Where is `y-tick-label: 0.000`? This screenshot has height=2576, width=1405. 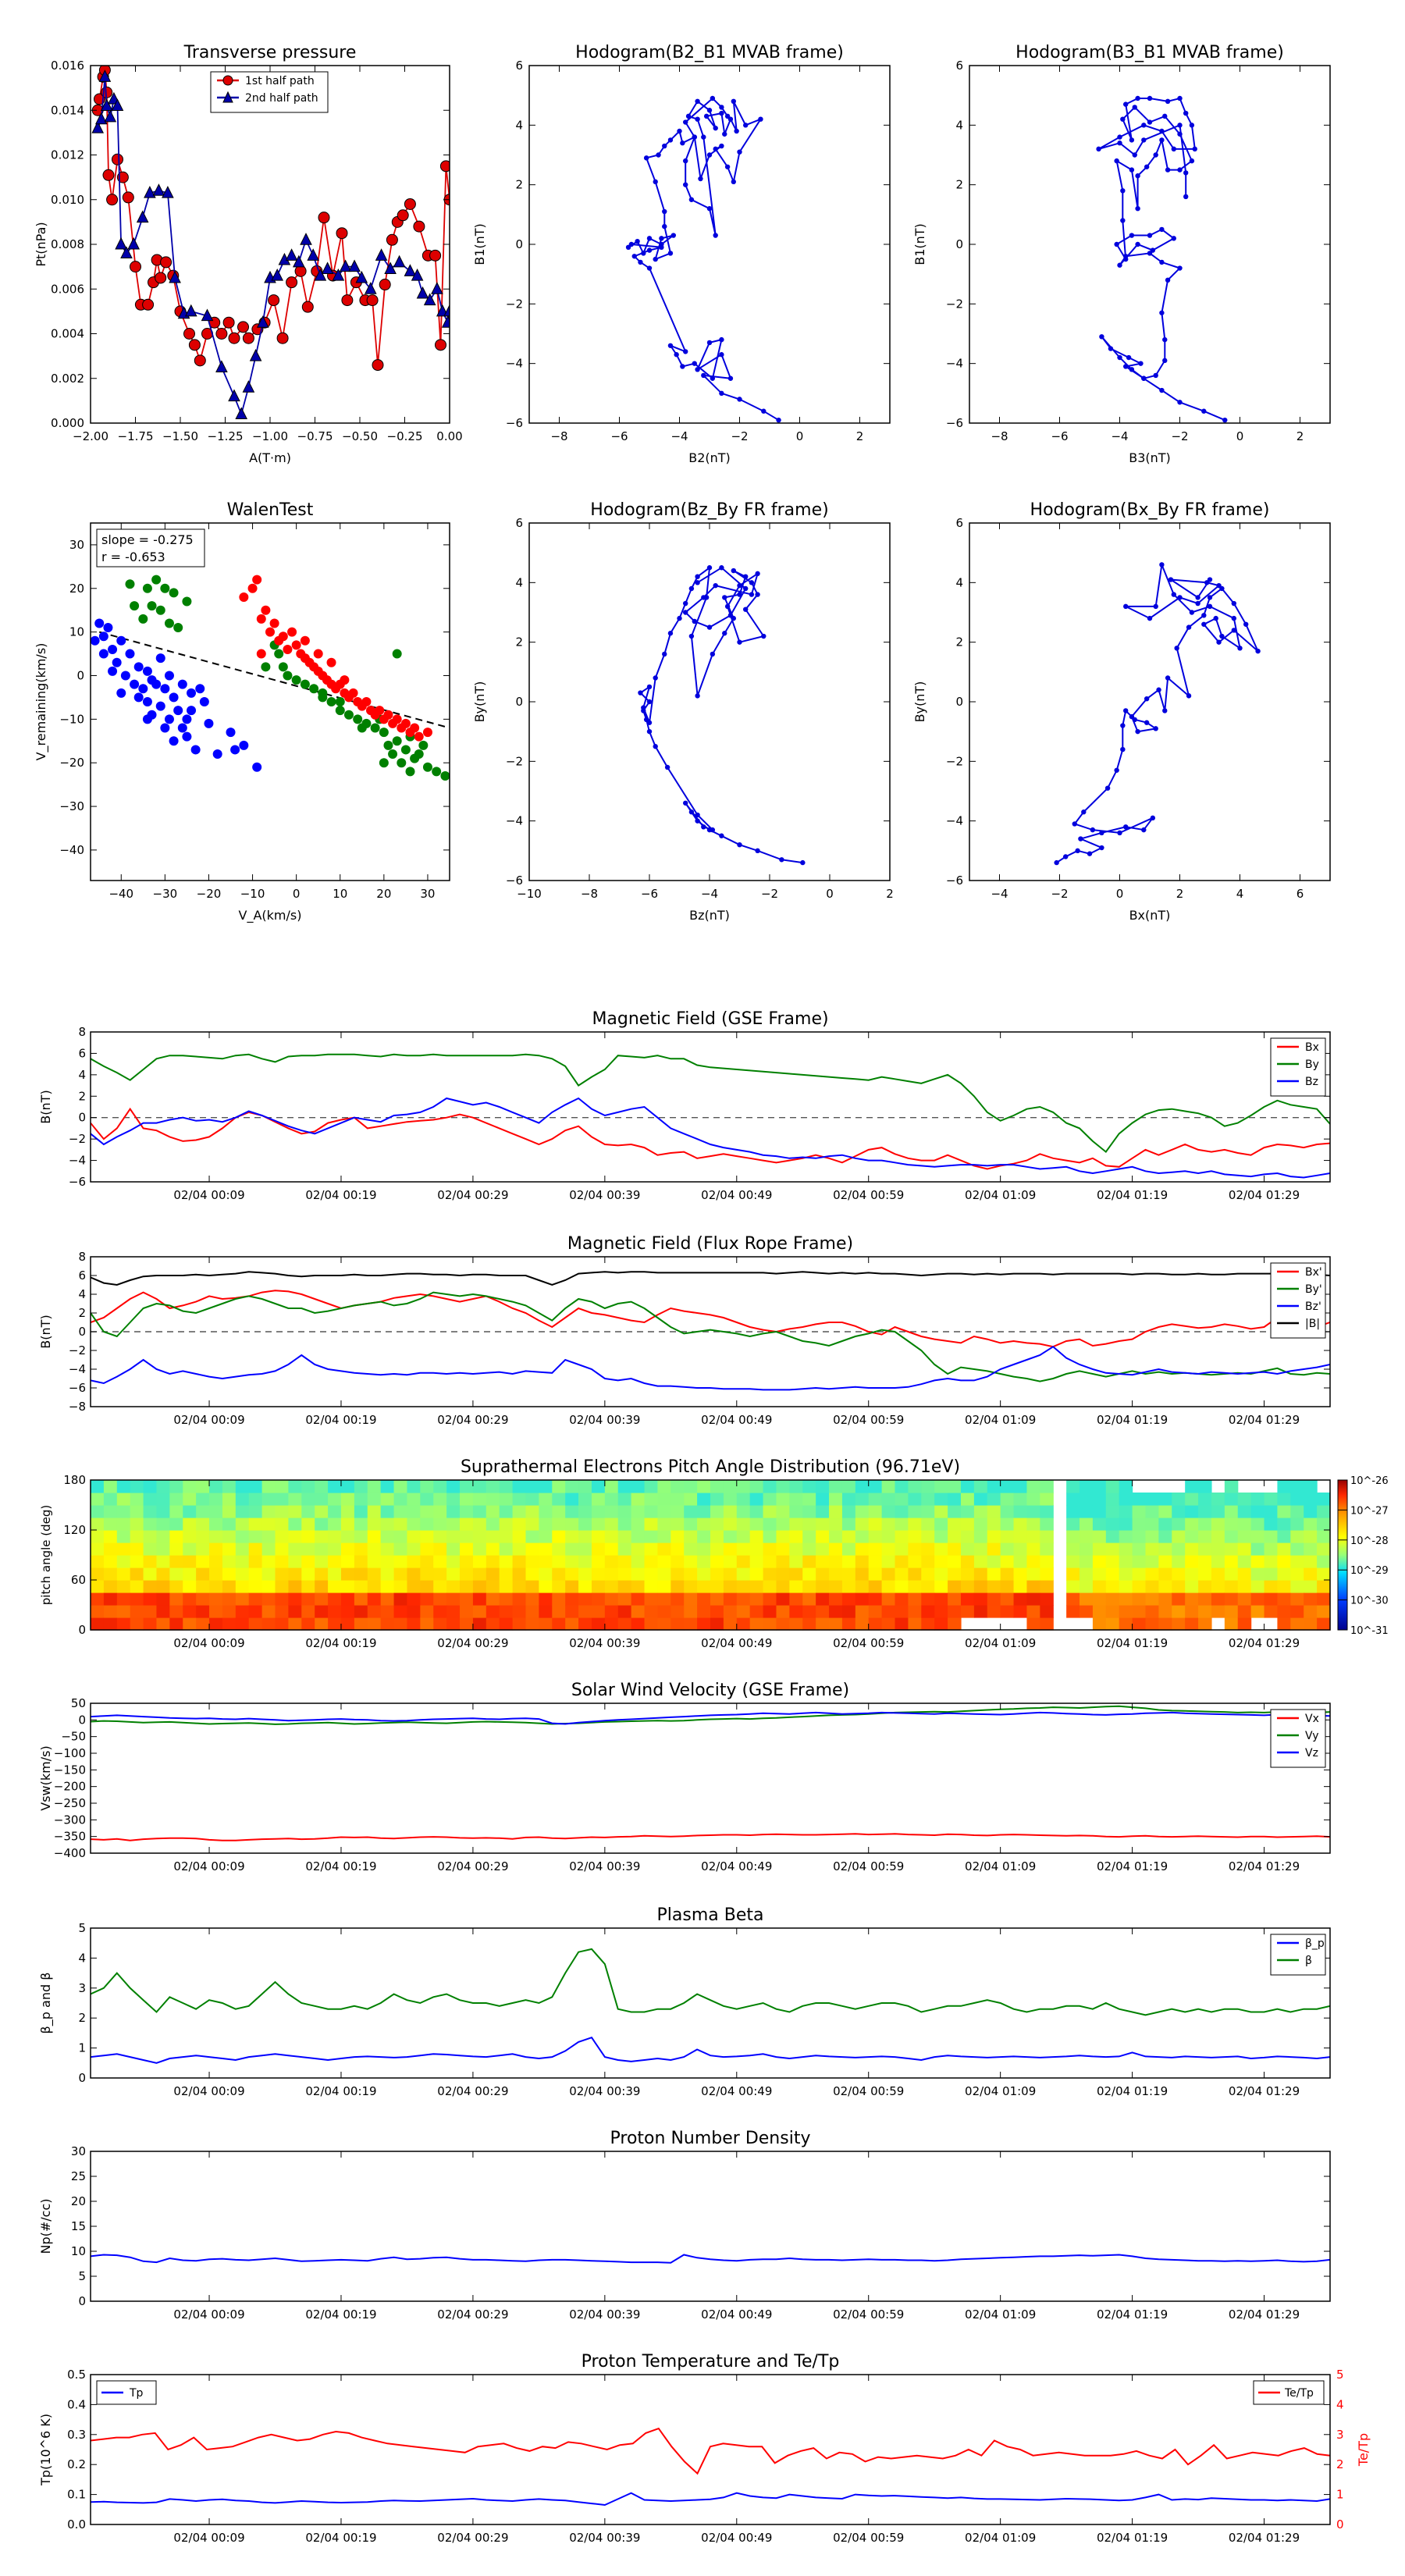 y-tick-label: 0.000 is located at coordinates (68, 423).